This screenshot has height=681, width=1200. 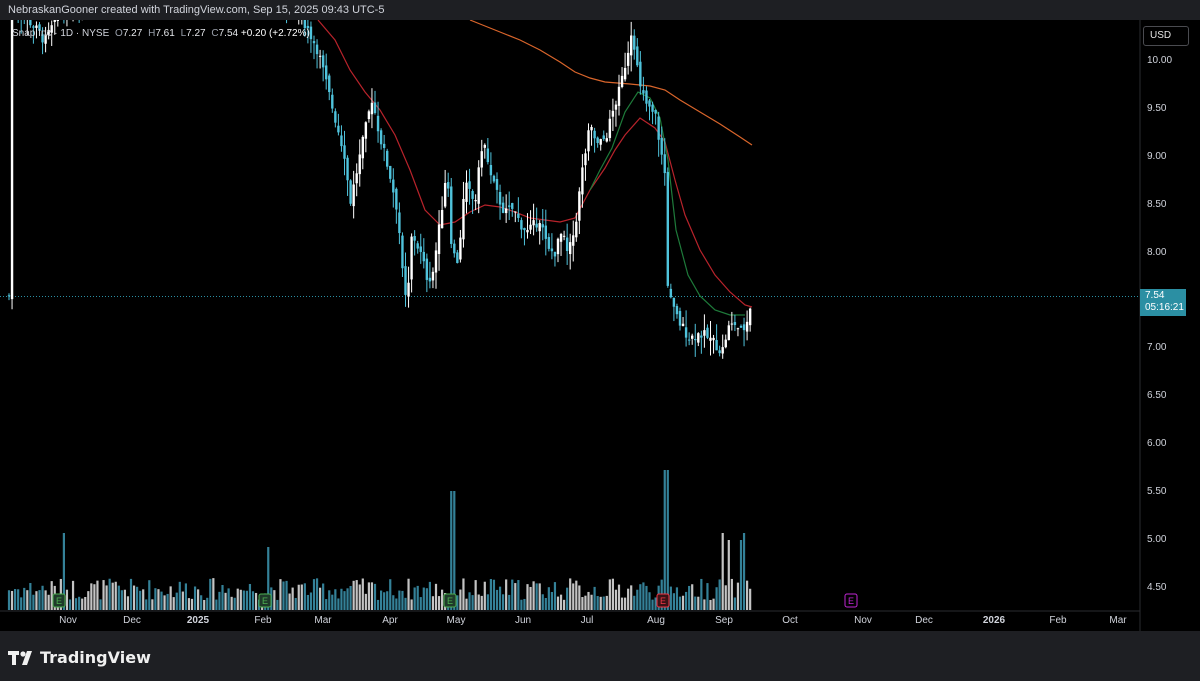 What do you see at coordinates (600, 656) in the screenshot?
I see `footer-bar: TradingView` at bounding box center [600, 656].